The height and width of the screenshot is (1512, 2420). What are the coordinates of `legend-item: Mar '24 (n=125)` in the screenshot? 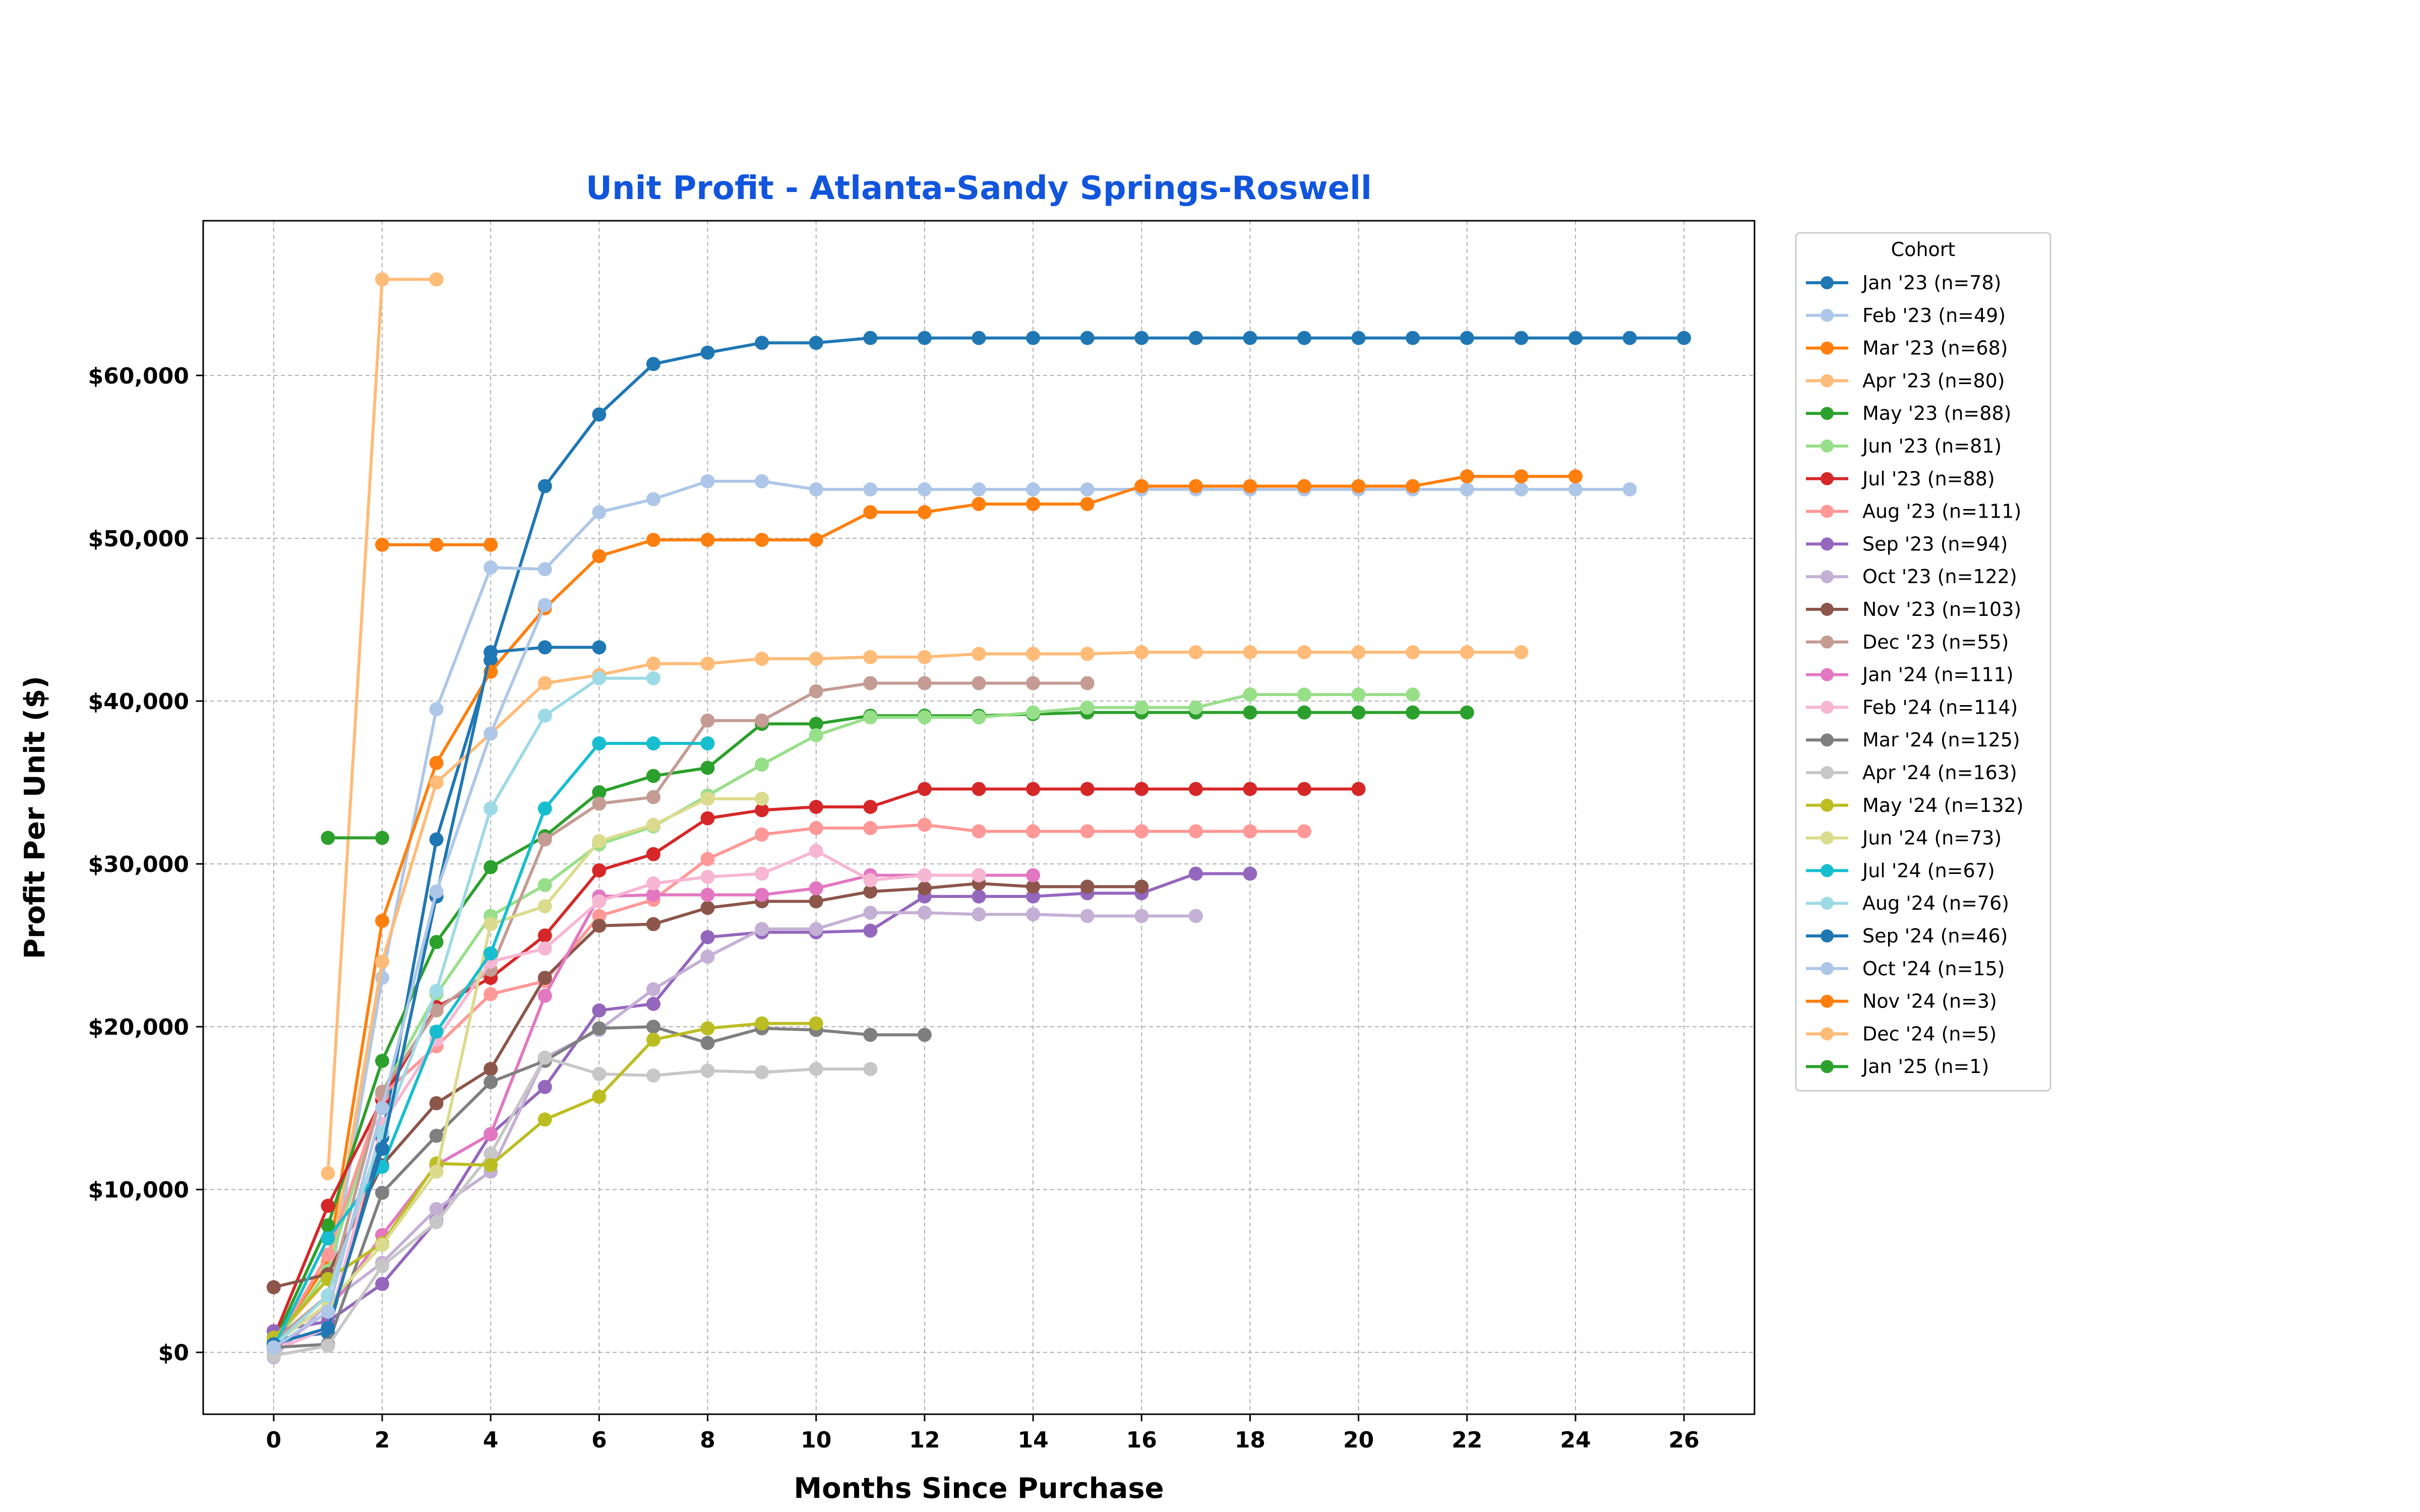 It's located at (1913, 740).